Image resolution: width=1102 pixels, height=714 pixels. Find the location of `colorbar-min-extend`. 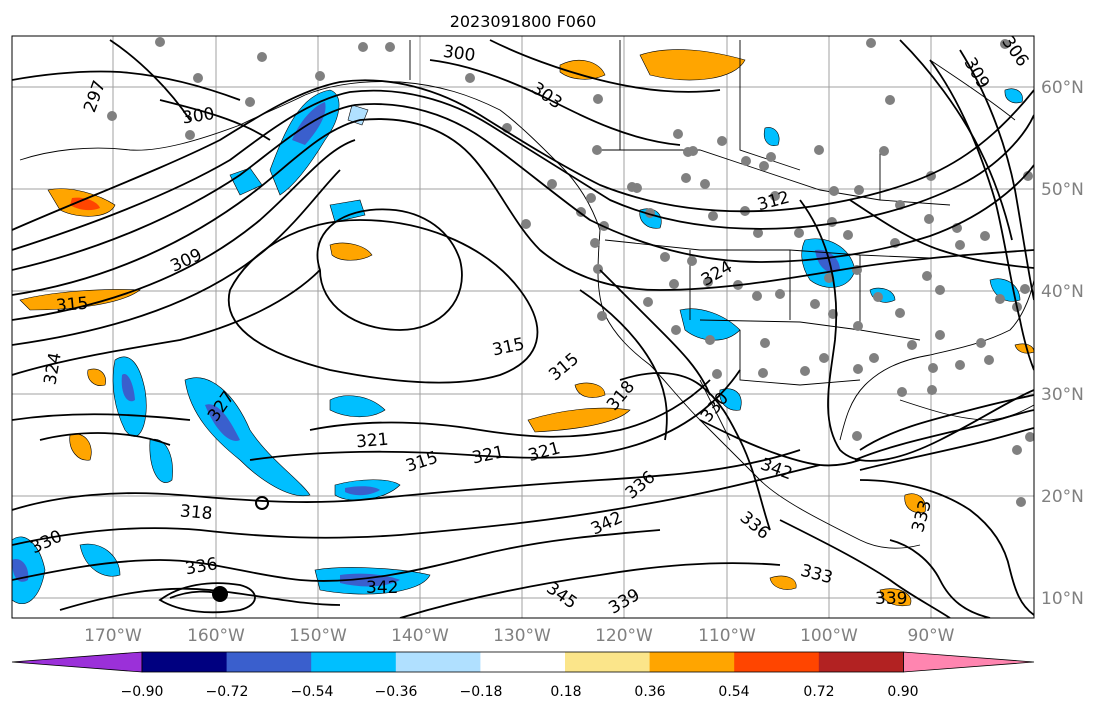

colorbar-min-extend is located at coordinates (77, 662).